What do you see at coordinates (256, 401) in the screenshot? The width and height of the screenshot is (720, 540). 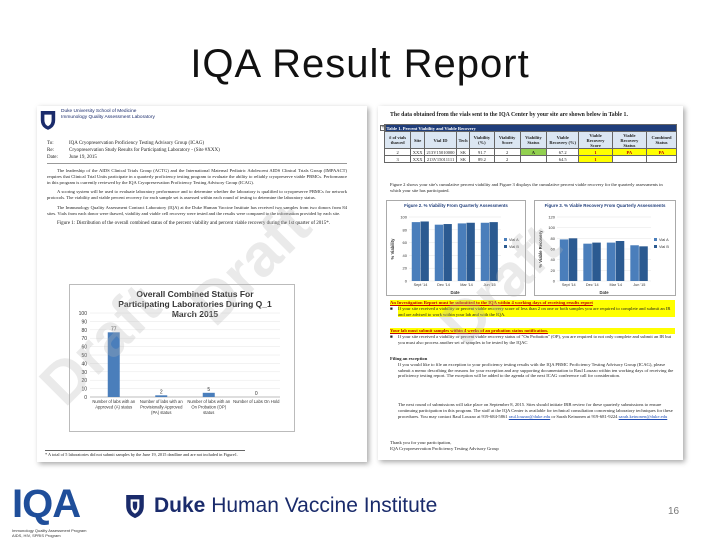 I see `category-label: Number of Labs On Hold` at bounding box center [256, 401].